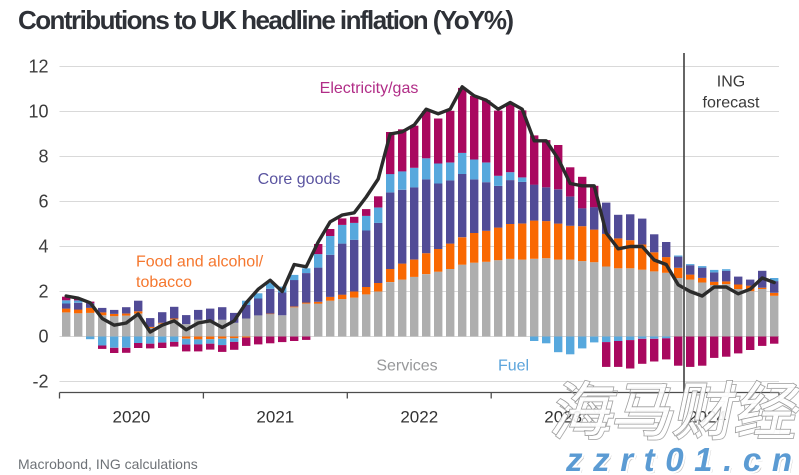 The image size is (799, 475). Describe the element at coordinates (406, 366) in the screenshot. I see `svg-text: Services` at that location.